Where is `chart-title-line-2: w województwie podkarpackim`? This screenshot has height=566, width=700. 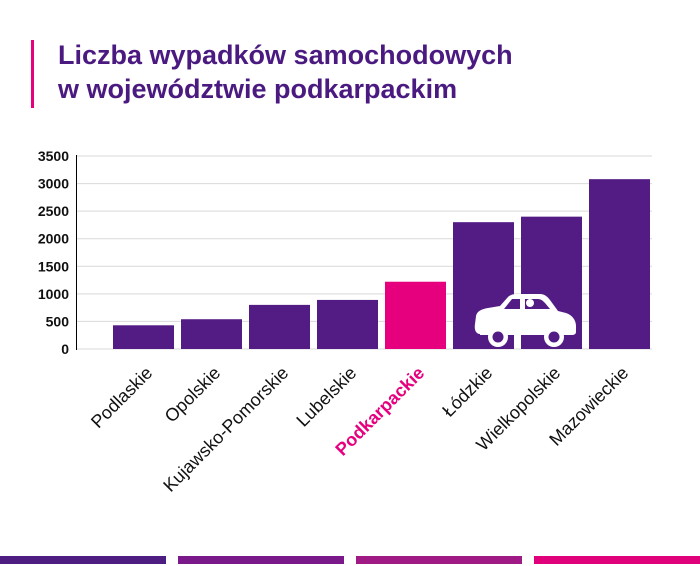 chart-title-line-2: w województwie podkarpackim is located at coordinates (258, 89).